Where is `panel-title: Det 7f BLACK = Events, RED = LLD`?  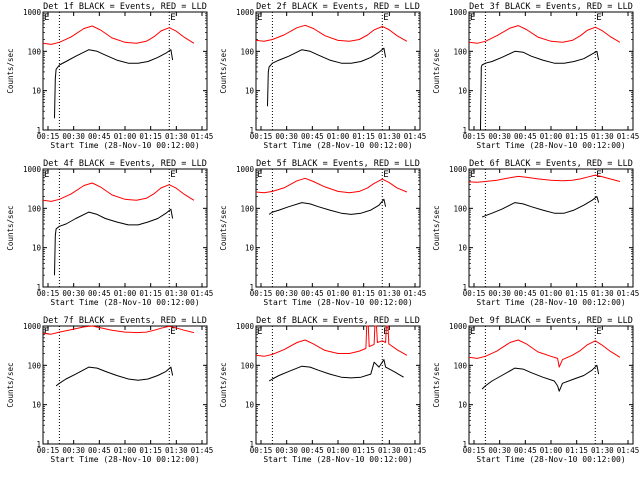
panel-title: Det 7f BLACK = Events, RED = LLD is located at coordinates (125, 321).